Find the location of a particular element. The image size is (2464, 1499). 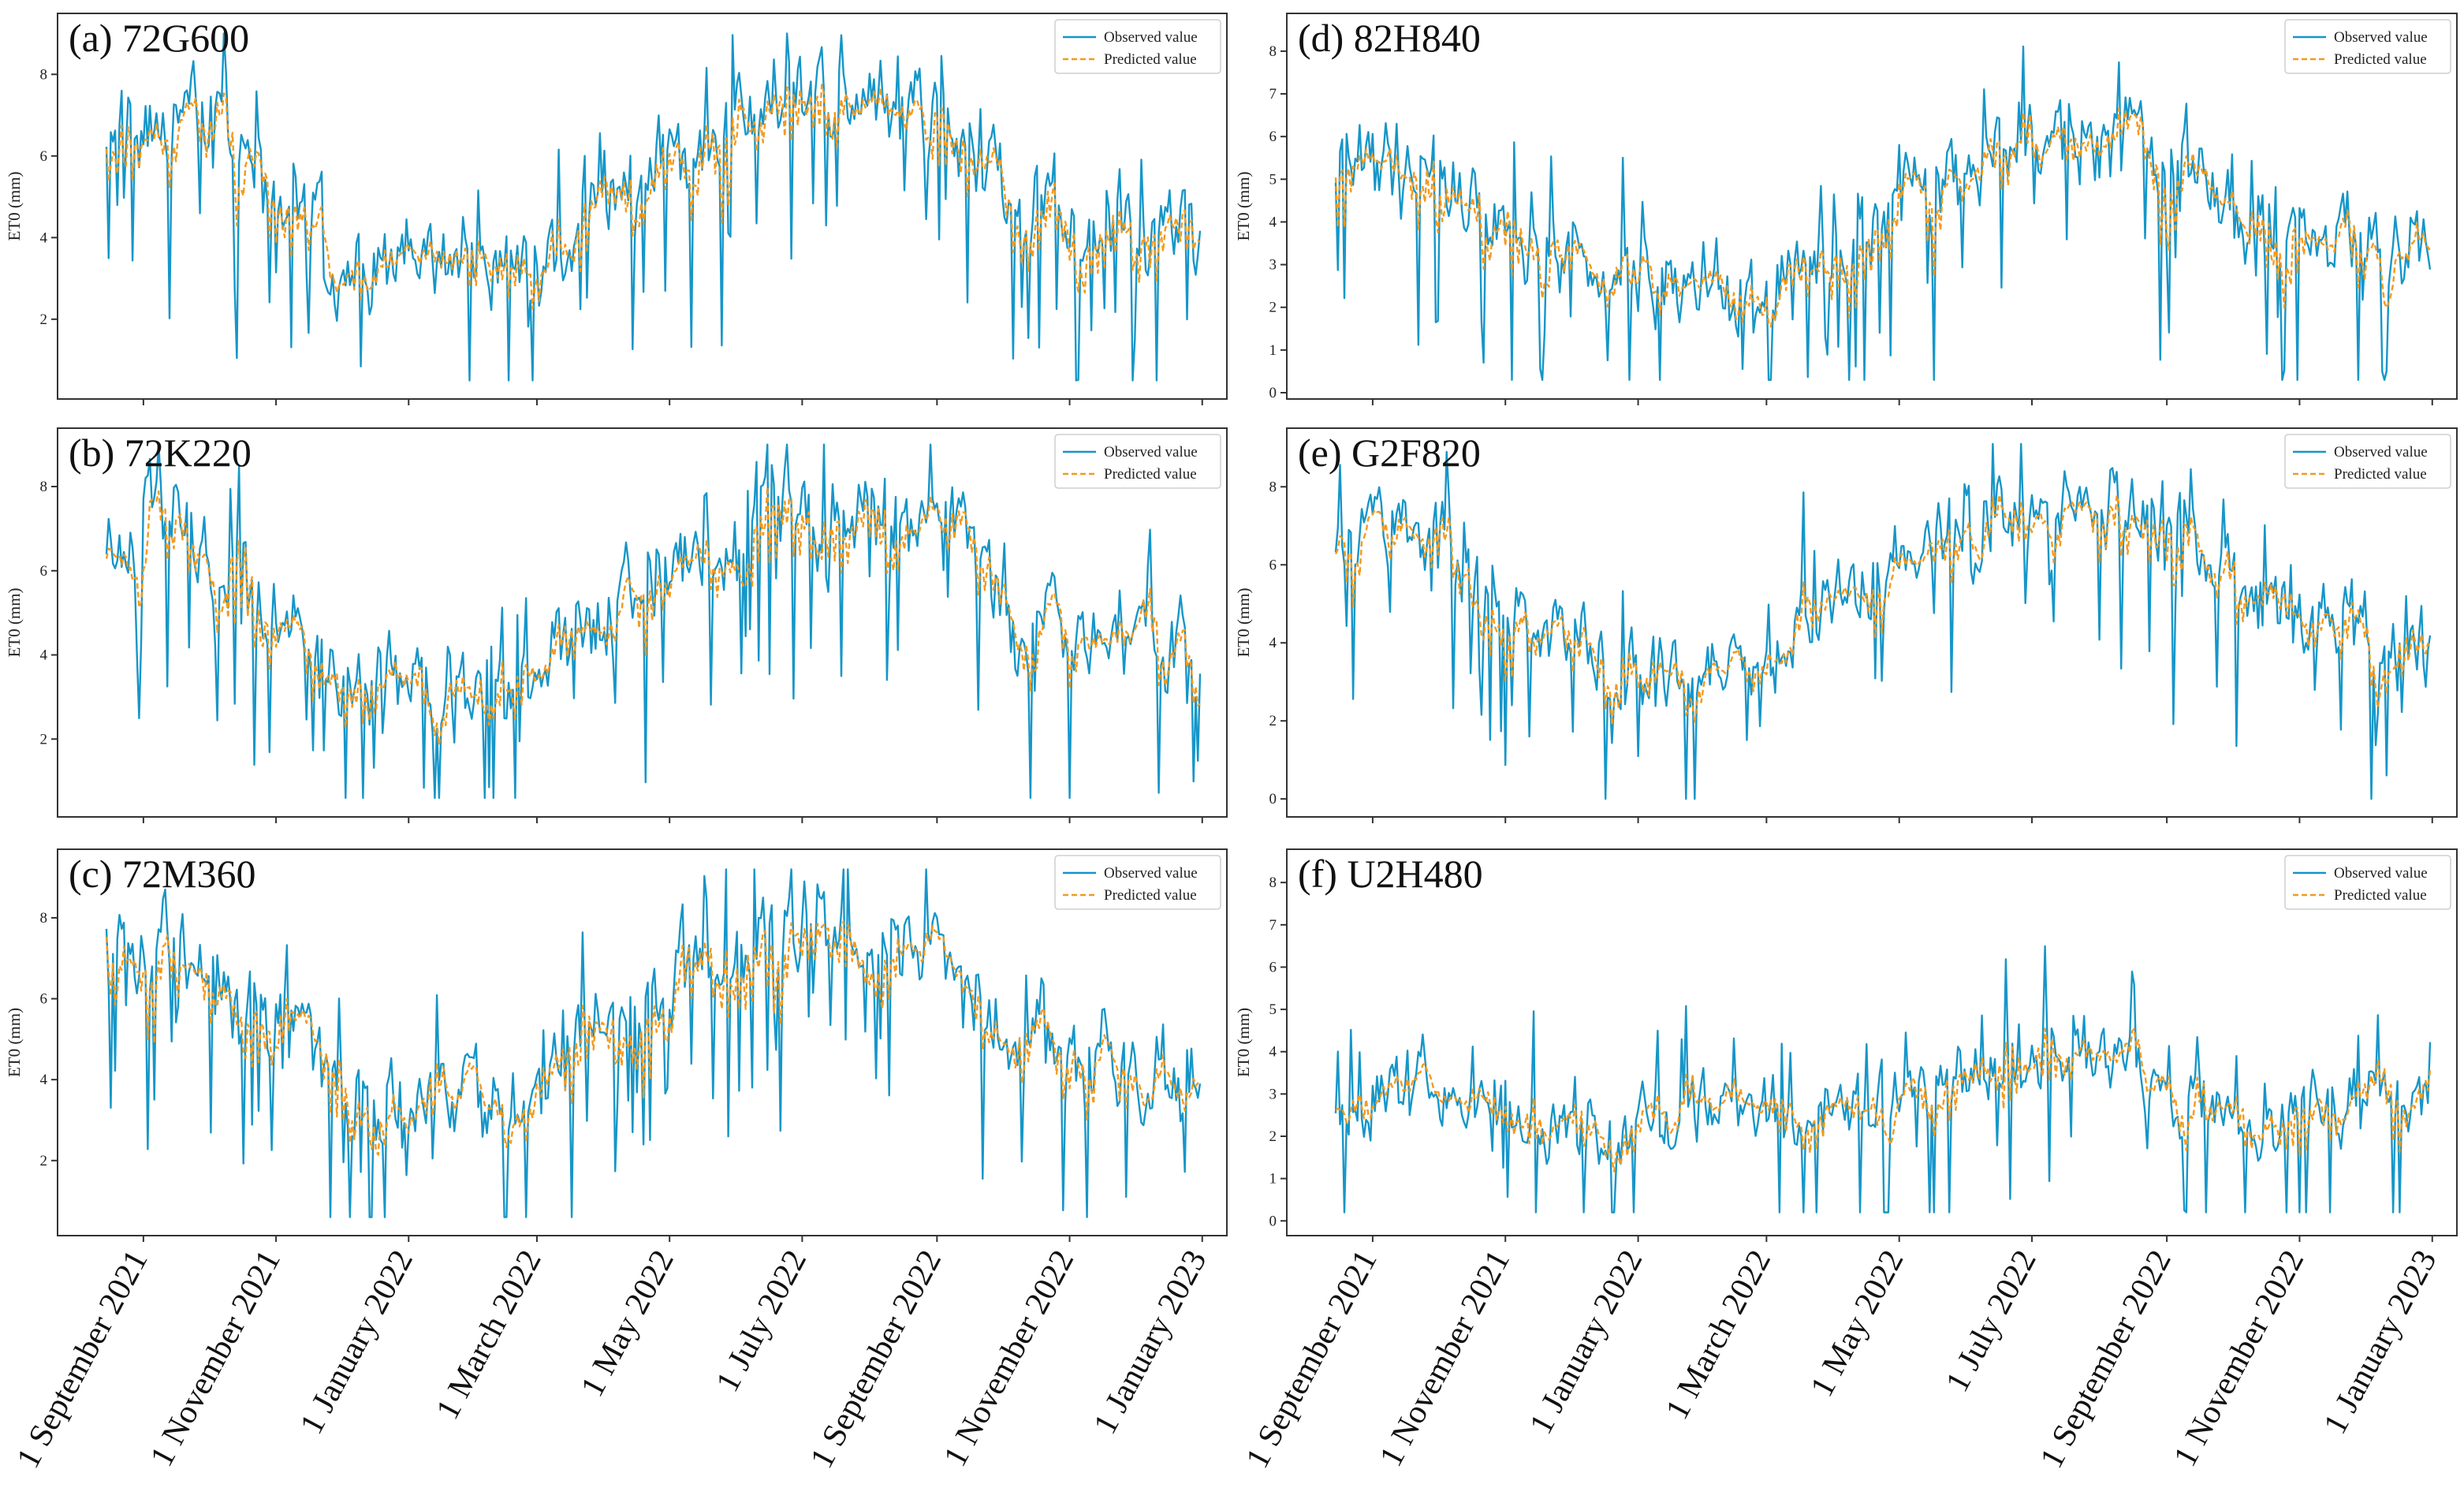

chart-title: (e) G2F820 is located at coordinates (1389, 453).